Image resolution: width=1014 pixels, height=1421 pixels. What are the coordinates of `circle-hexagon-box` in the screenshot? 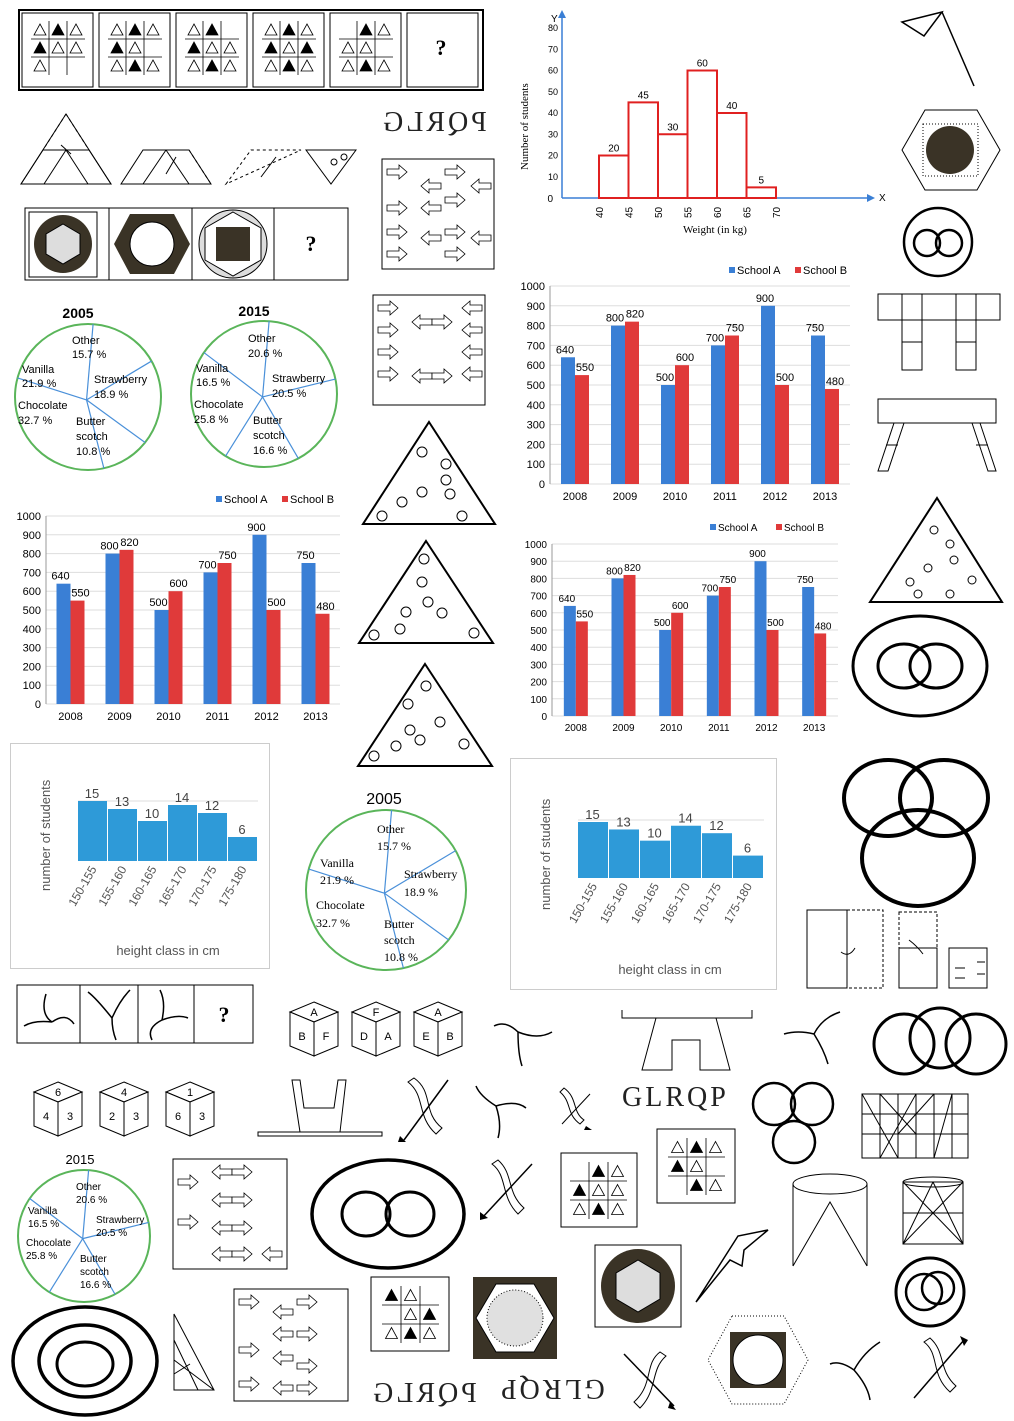 It's located at (638, 1286).